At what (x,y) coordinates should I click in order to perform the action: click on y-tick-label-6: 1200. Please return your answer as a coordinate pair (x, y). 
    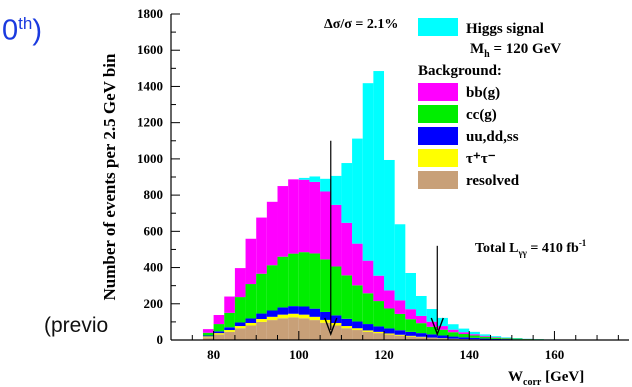
    Looking at the image, I should click on (150, 122).